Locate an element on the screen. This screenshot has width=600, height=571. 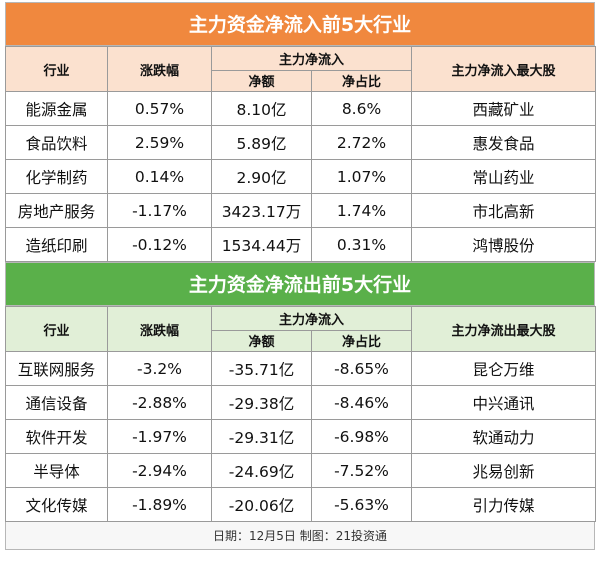
table-row: 互联网服务 -3.2% -35.71亿 -8.65% 昆仑万维 is located at coordinates (301, 368).